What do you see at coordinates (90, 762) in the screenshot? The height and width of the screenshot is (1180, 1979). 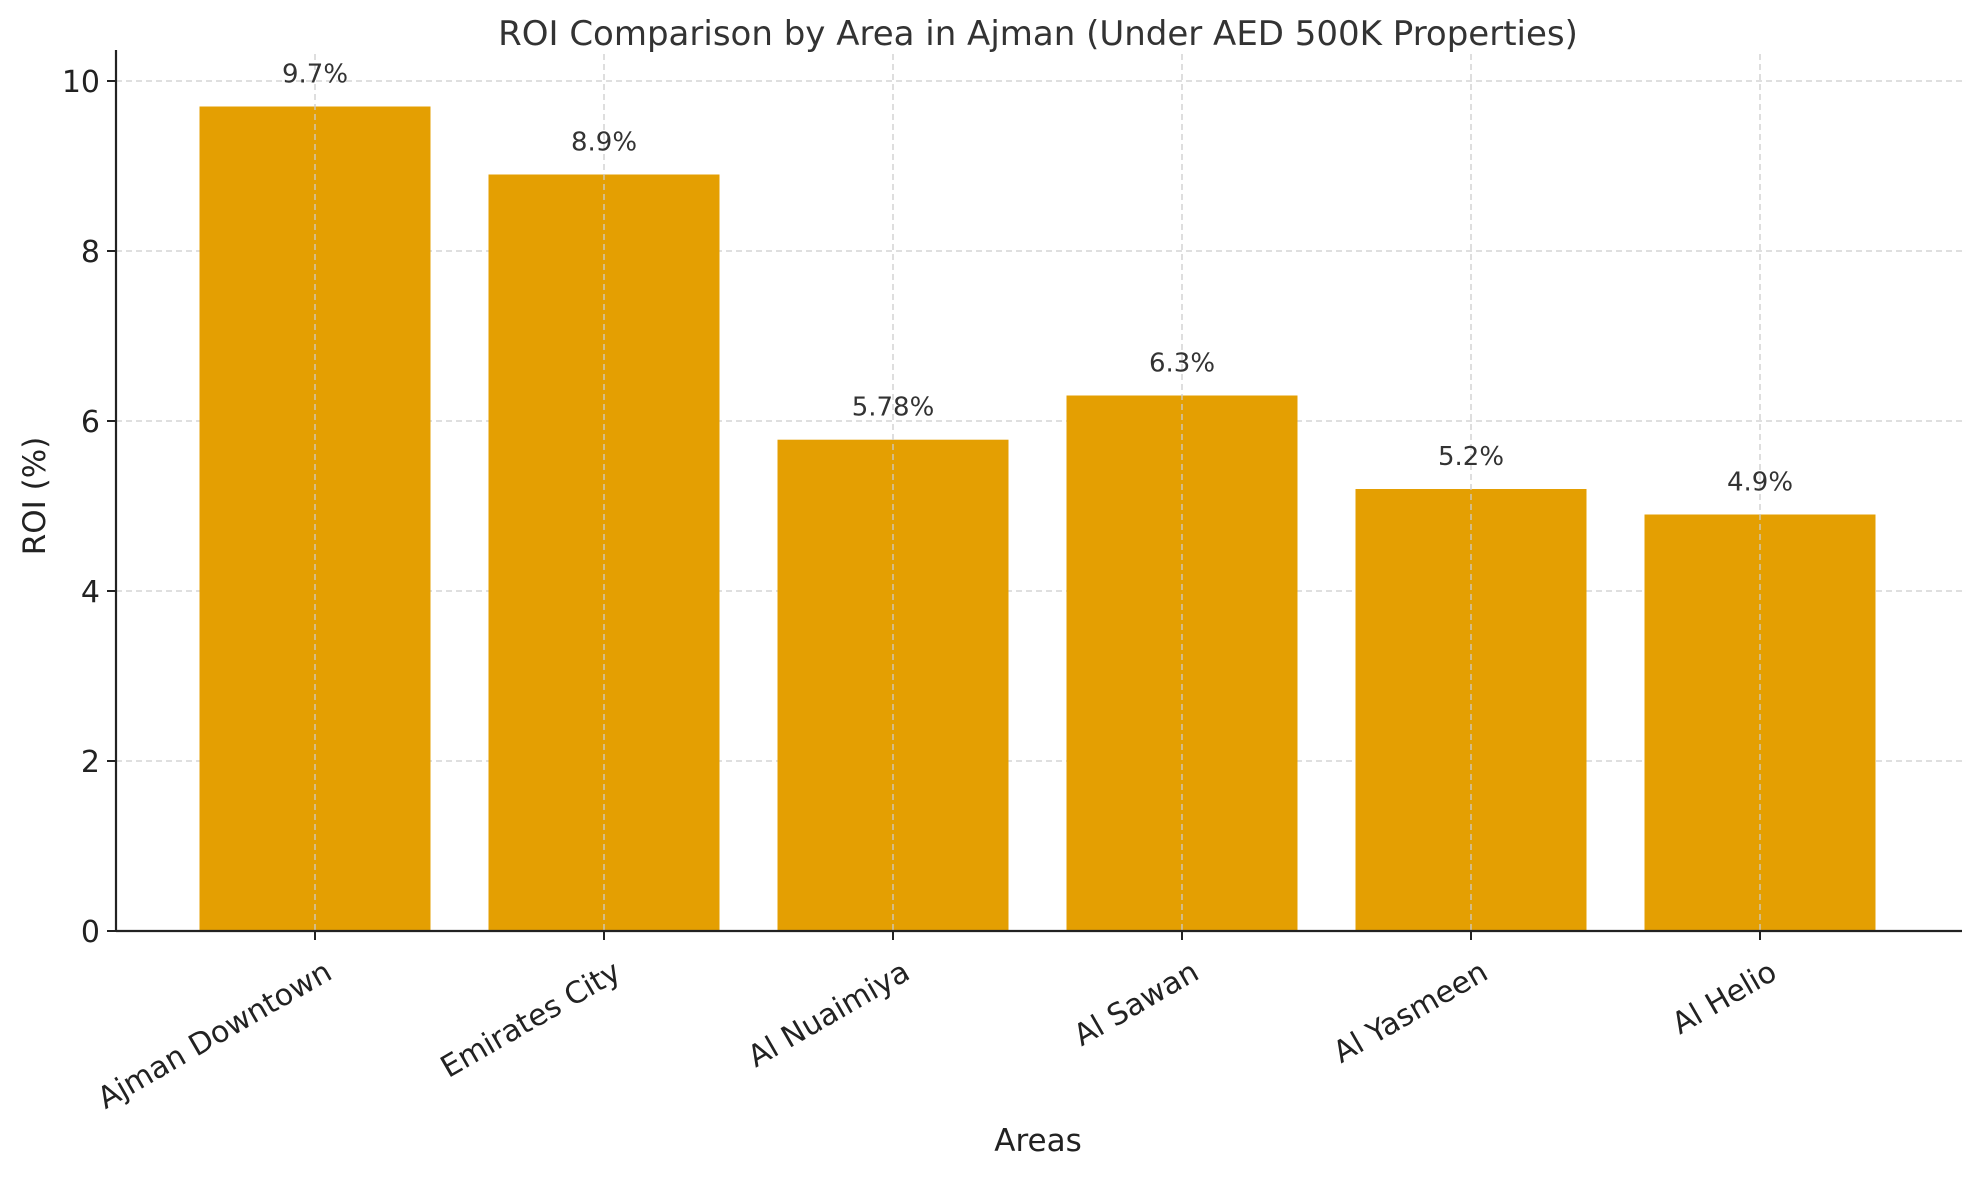 I see `y-tick-label: 2` at bounding box center [90, 762].